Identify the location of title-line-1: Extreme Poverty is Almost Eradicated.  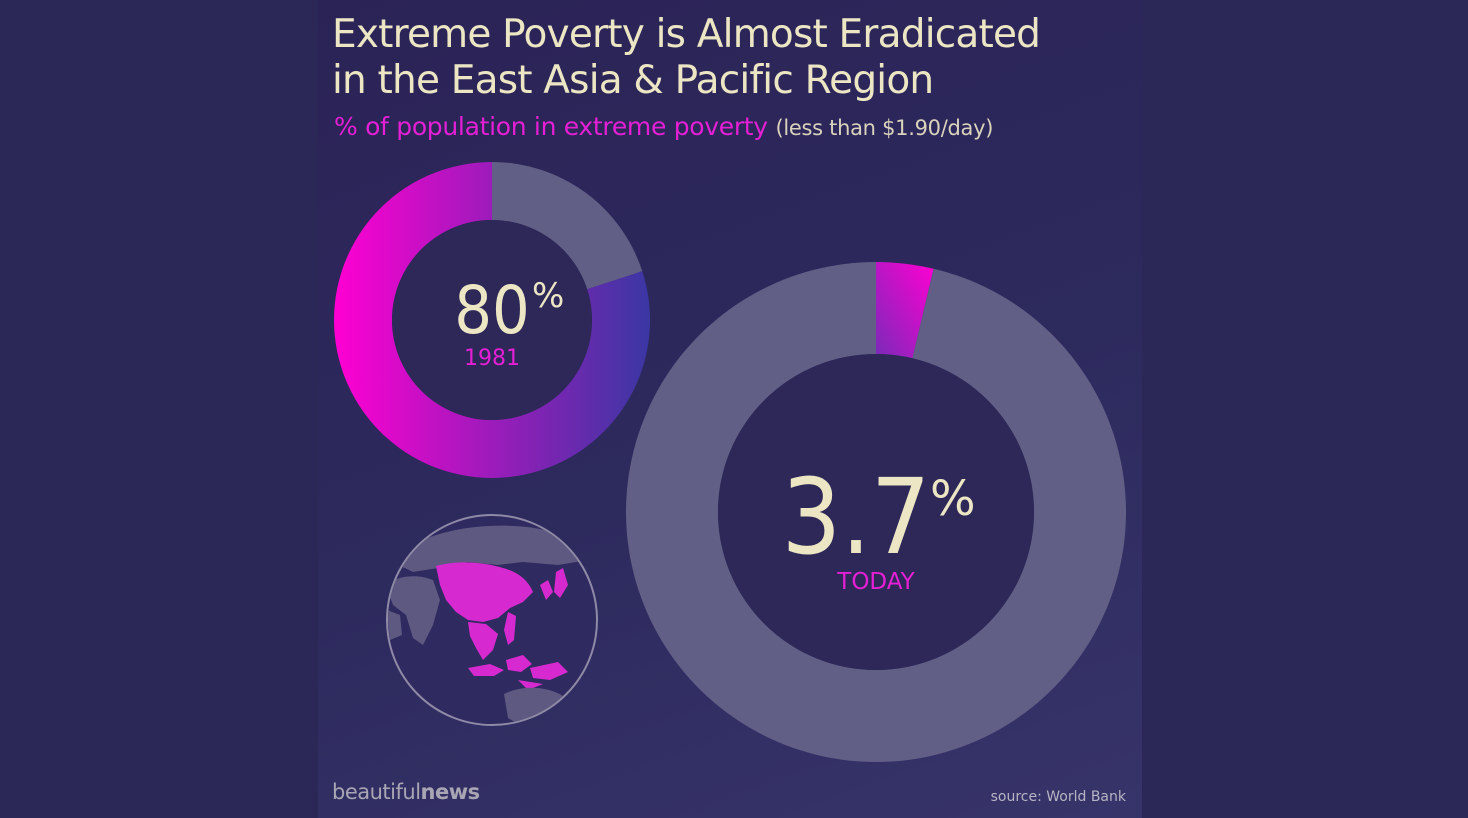
(686, 34).